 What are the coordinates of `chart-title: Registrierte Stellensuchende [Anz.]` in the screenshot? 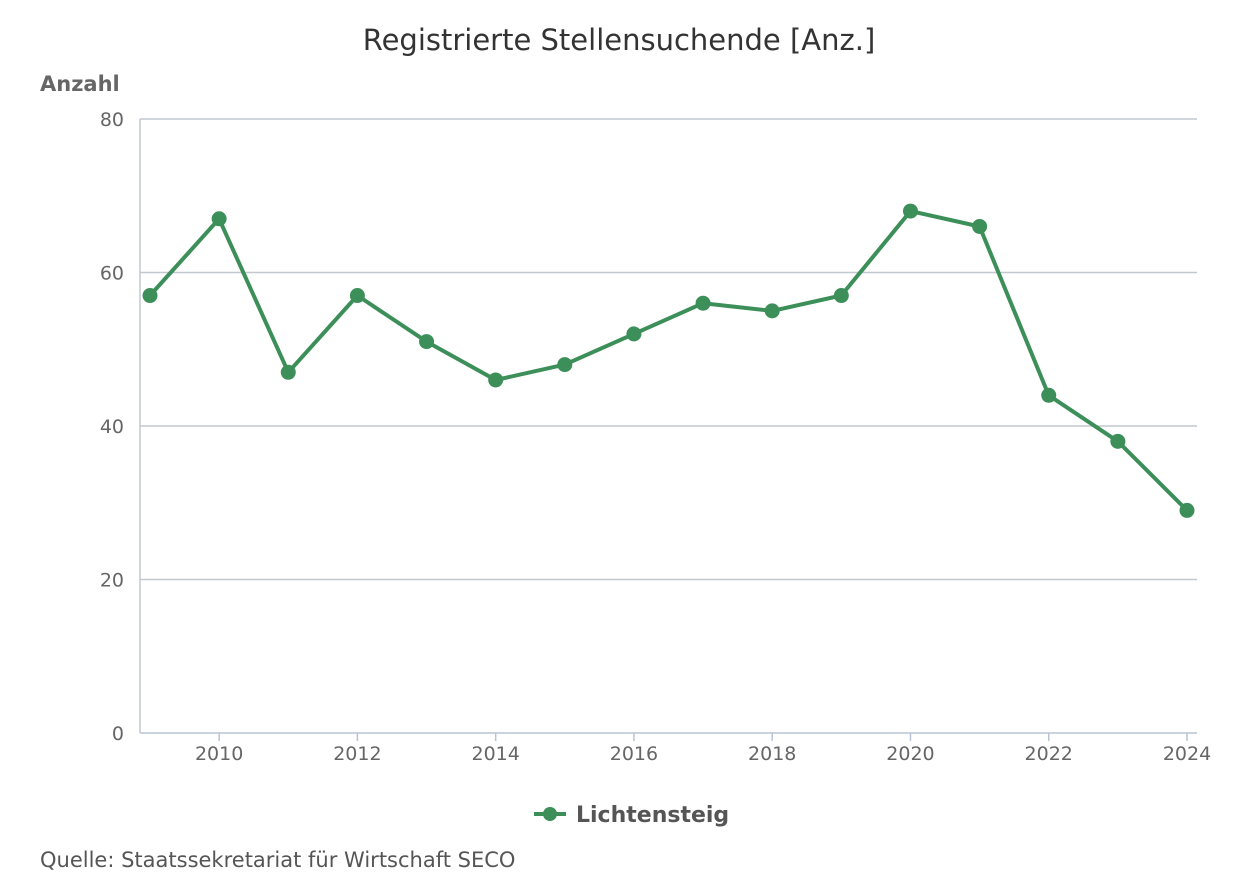 It's located at (619, 40).